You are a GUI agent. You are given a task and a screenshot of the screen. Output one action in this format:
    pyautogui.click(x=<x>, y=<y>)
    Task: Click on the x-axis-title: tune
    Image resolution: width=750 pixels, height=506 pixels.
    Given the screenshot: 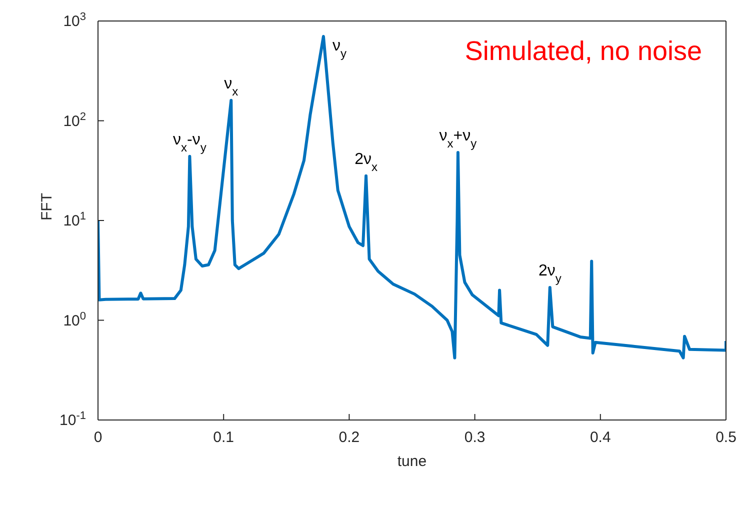 What is the action you would take?
    pyautogui.click(x=412, y=461)
    